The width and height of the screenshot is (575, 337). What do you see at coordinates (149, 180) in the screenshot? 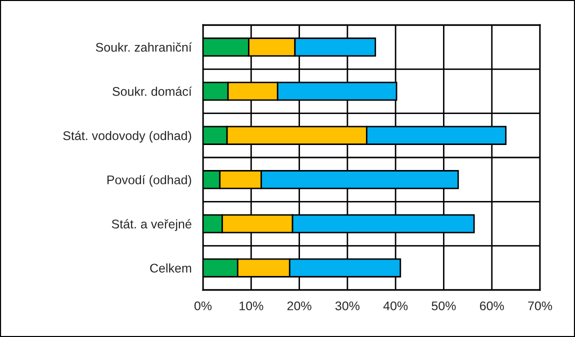
I see `y-tick-label: Povodí (odhad)` at bounding box center [149, 180].